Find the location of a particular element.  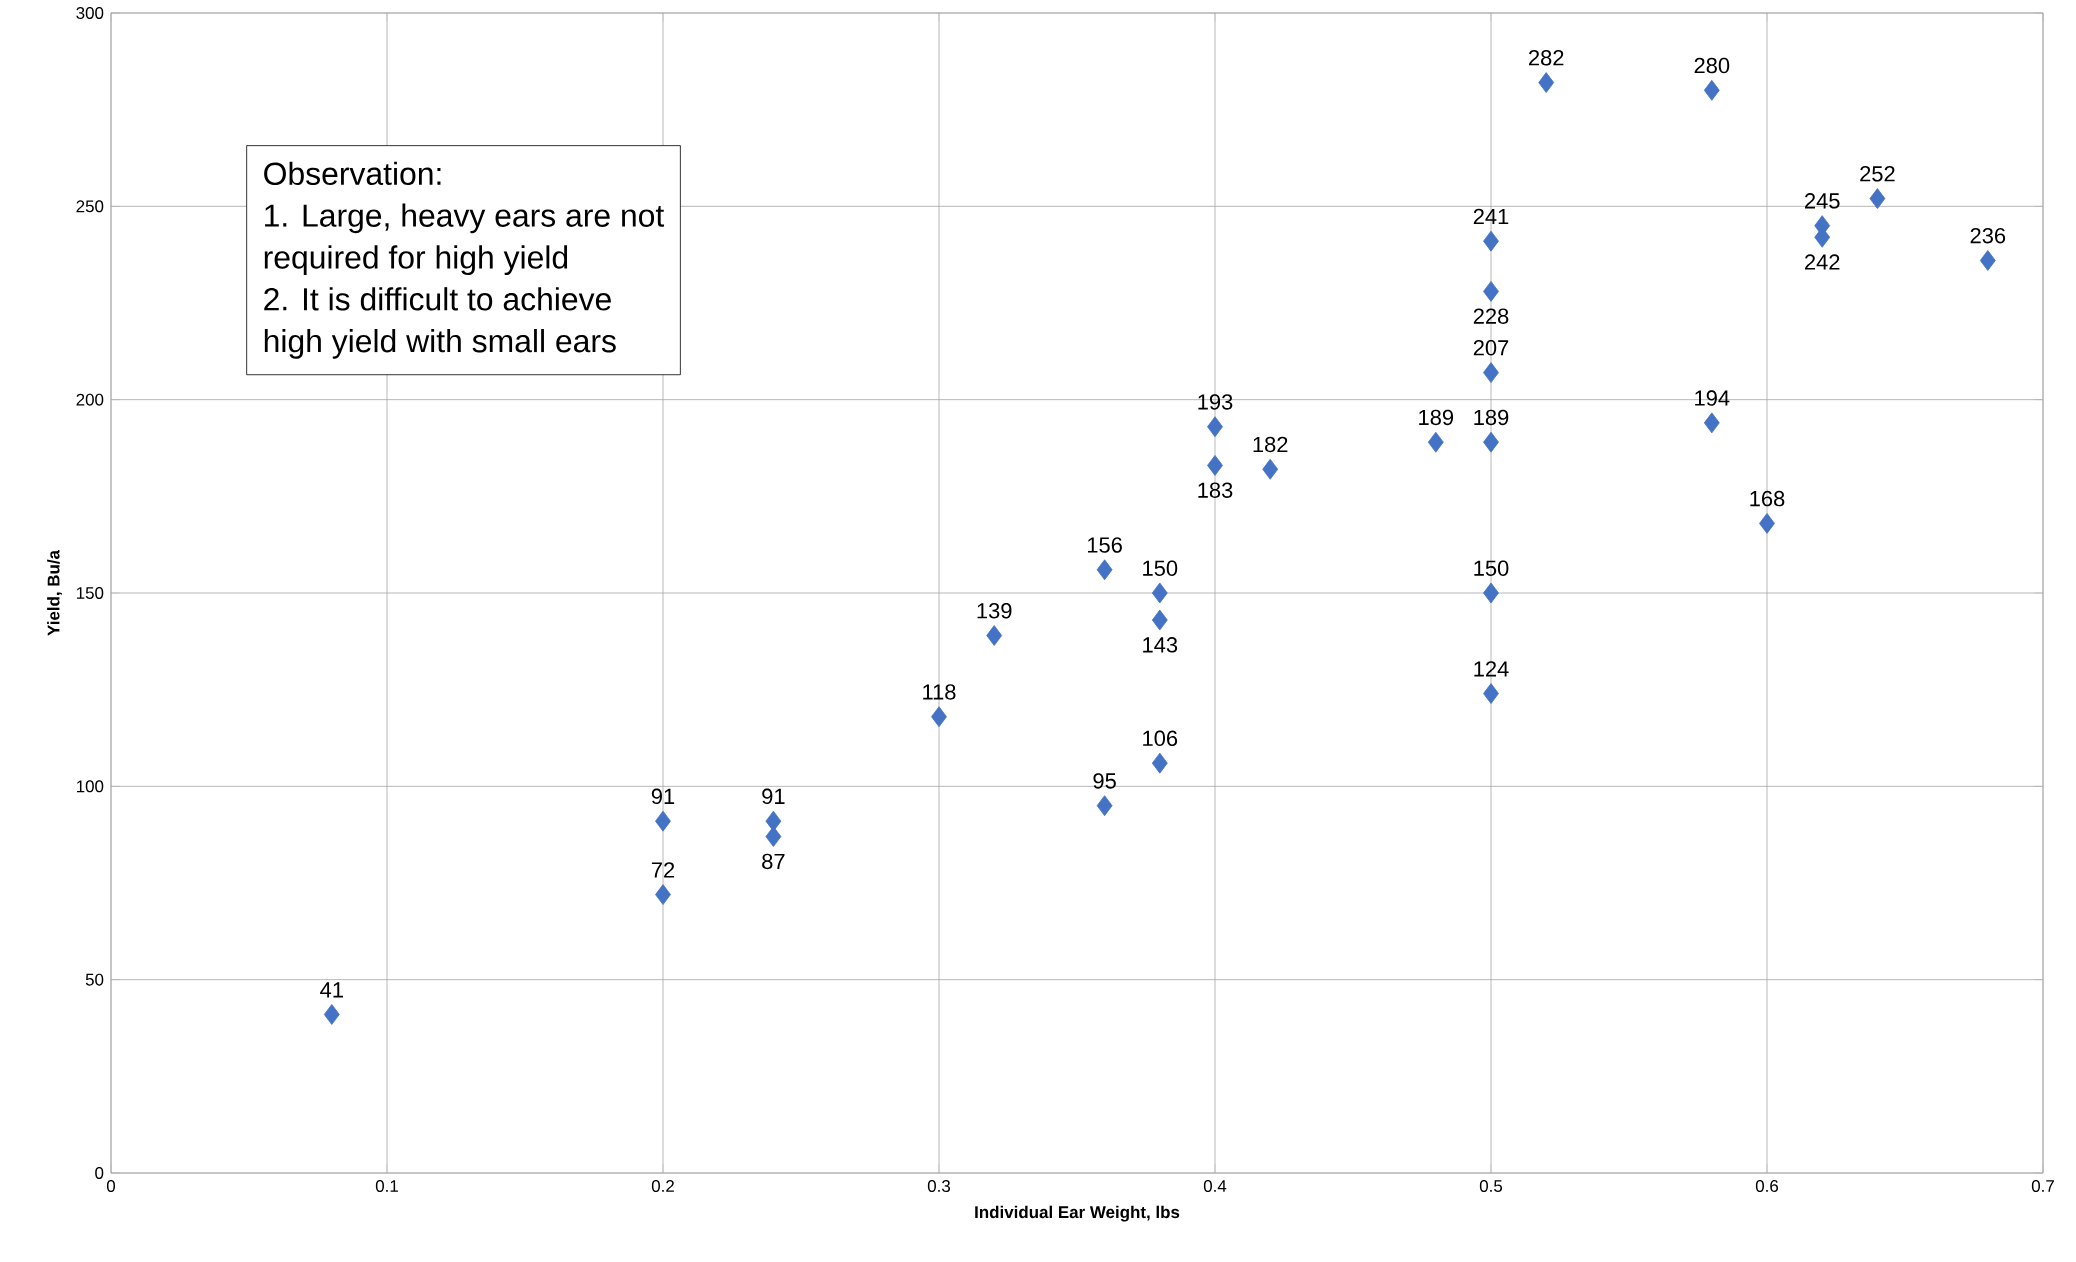

data-label: 87 is located at coordinates (773, 861).